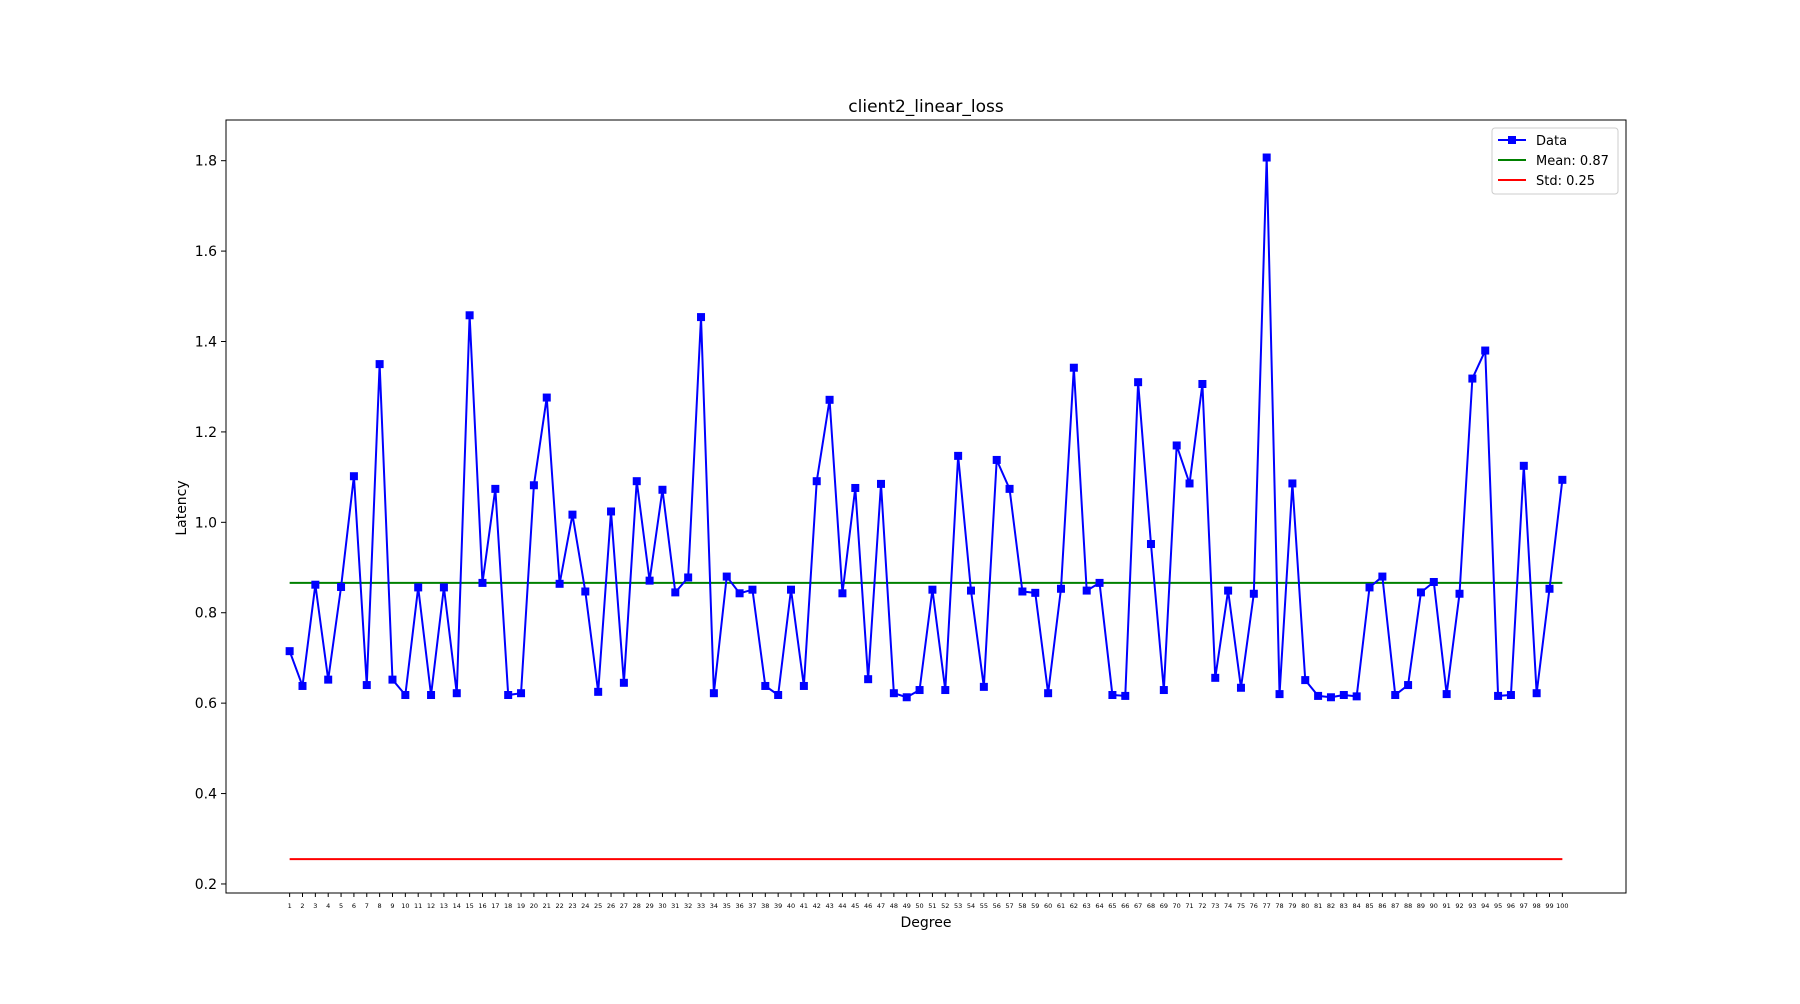 Image resolution: width=1800 pixels, height=1004 pixels. Describe the element at coordinates (1331, 906) in the screenshot. I see `x-tick-label: 82` at that location.